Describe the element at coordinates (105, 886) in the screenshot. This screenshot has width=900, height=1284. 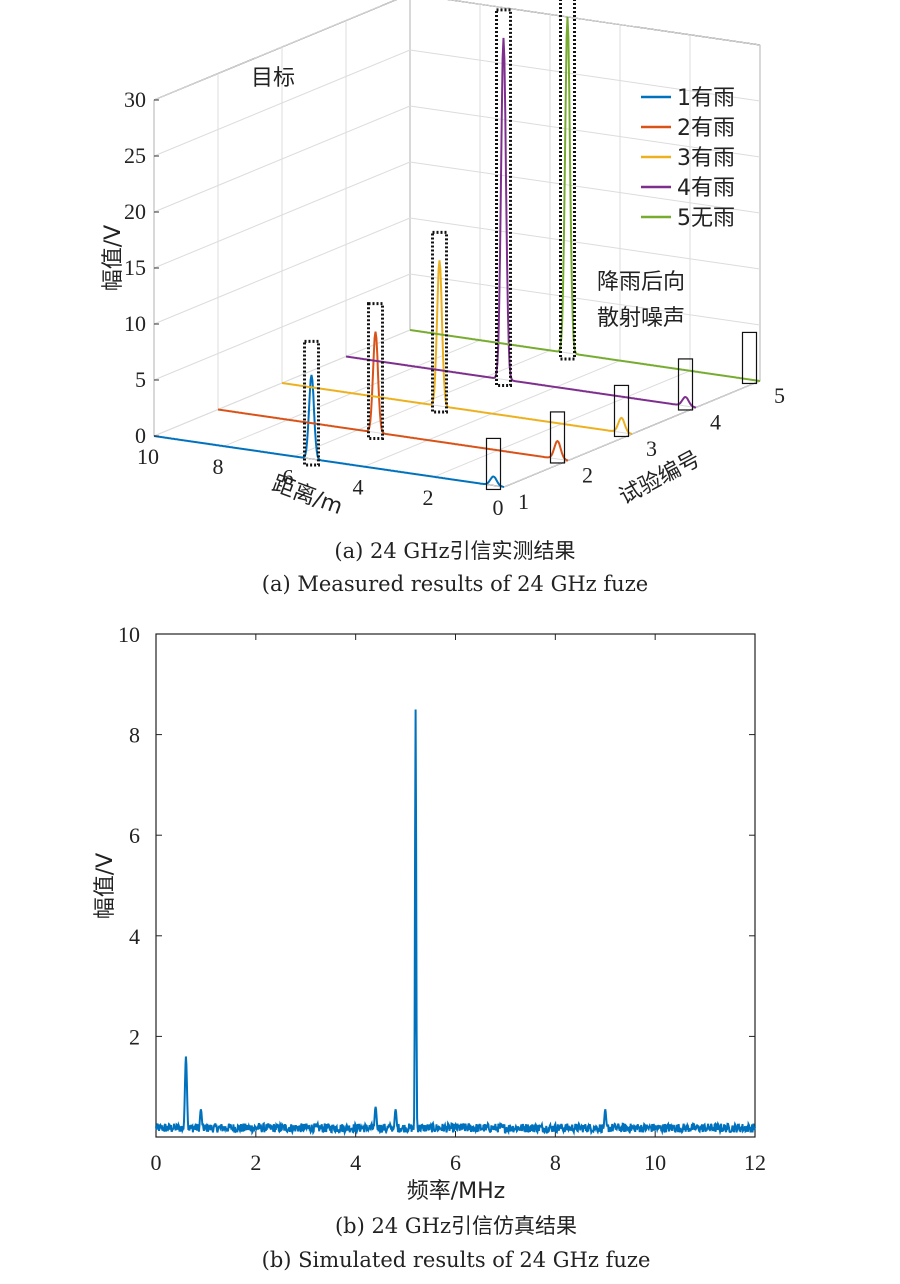
I see `chart-b-ylabel: 幅值/V` at that location.